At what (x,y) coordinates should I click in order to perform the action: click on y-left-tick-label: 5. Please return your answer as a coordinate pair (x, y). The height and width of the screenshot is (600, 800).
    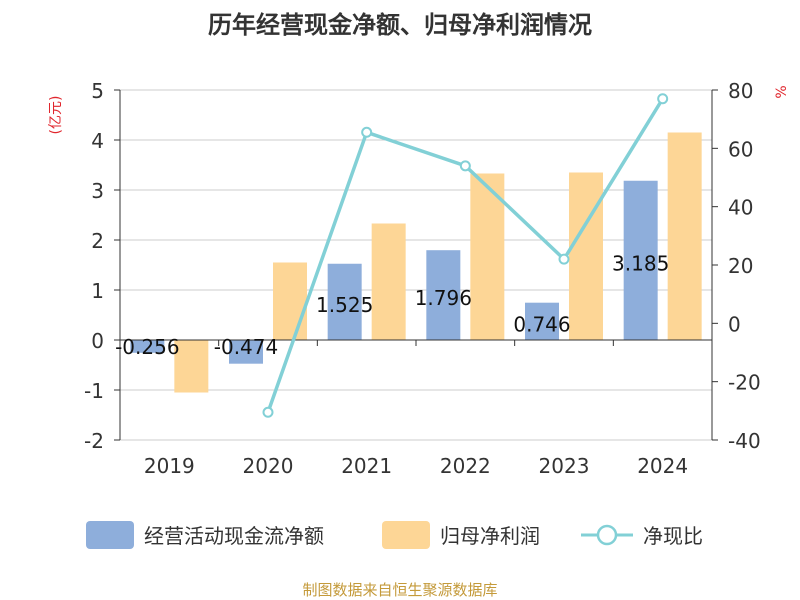
    Looking at the image, I should click on (97, 91).